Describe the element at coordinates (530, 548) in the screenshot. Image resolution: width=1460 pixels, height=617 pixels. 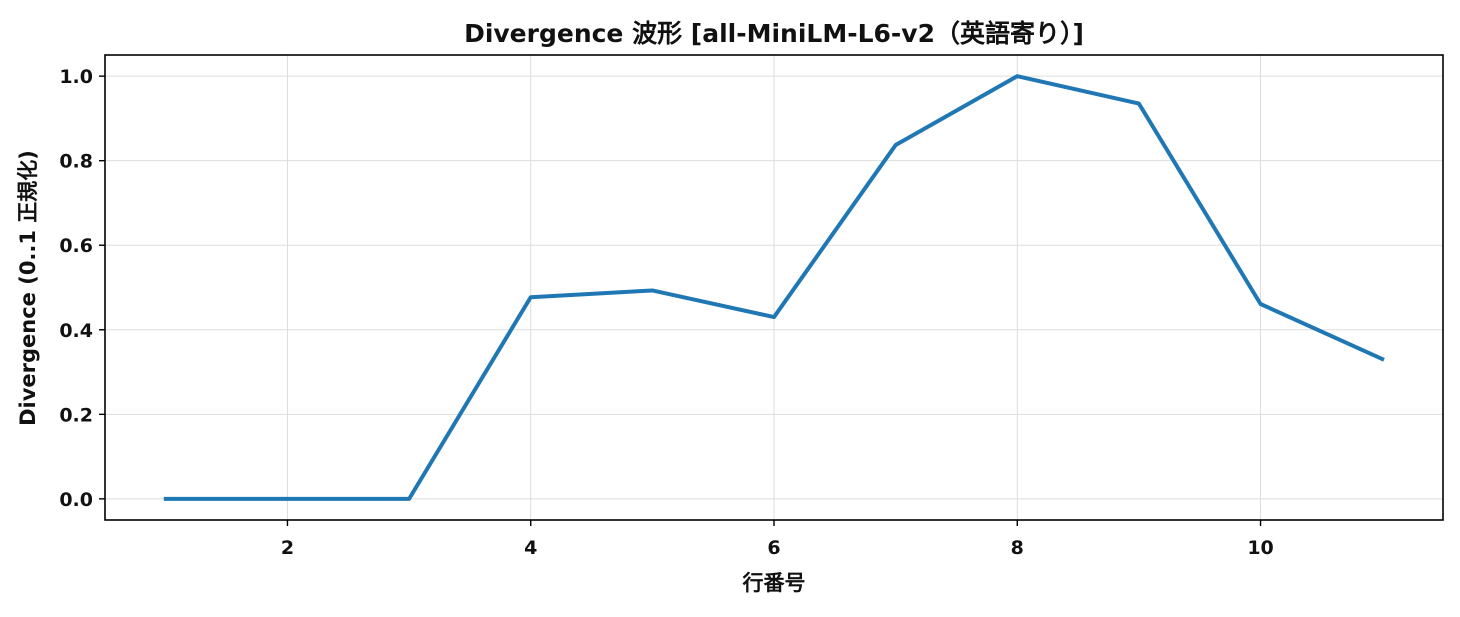
I see `x-tick-label: 4` at that location.